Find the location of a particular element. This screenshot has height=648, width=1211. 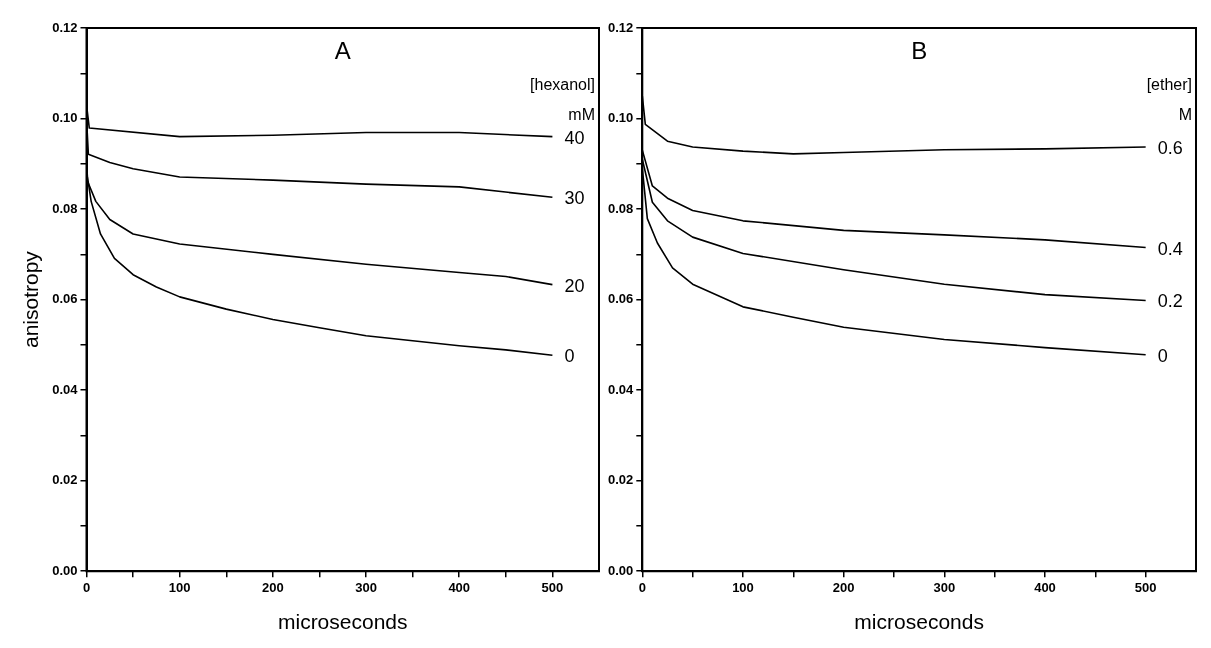

chart-title: A is located at coordinates (342, 50).